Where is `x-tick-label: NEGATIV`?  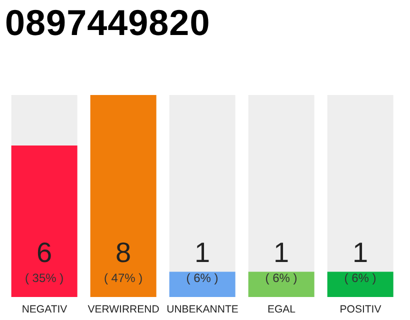 x-tick-label: NEGATIV is located at coordinates (45, 309).